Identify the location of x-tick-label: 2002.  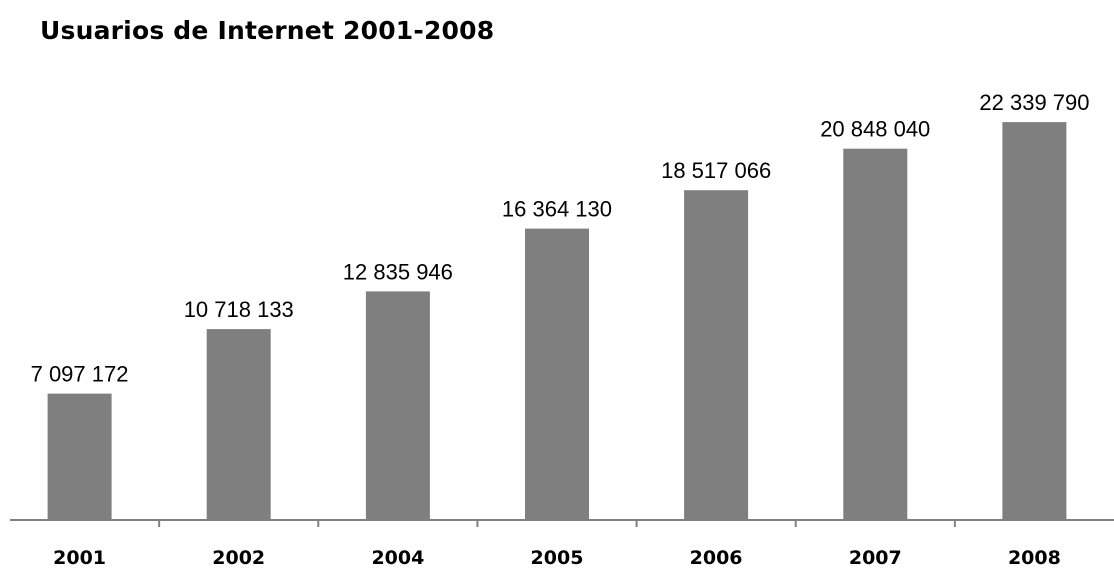
(238, 558).